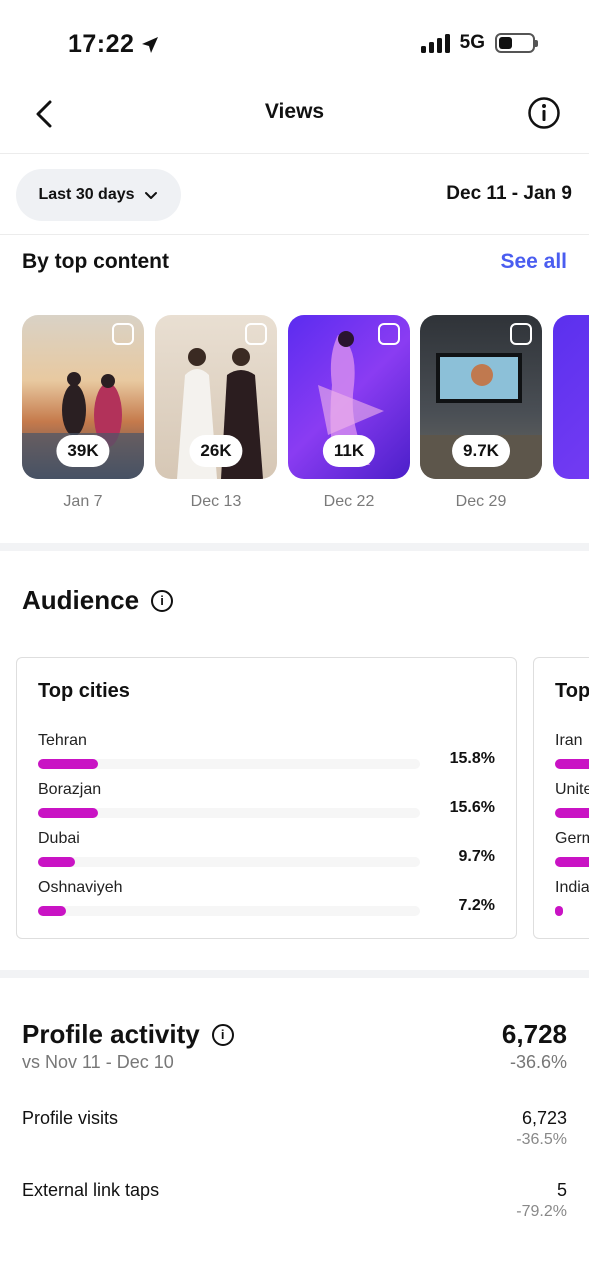 Image resolution: width=589 pixels, height=1280 pixels. What do you see at coordinates (83, 451) in the screenshot?
I see `views-badge: 39K` at bounding box center [83, 451].